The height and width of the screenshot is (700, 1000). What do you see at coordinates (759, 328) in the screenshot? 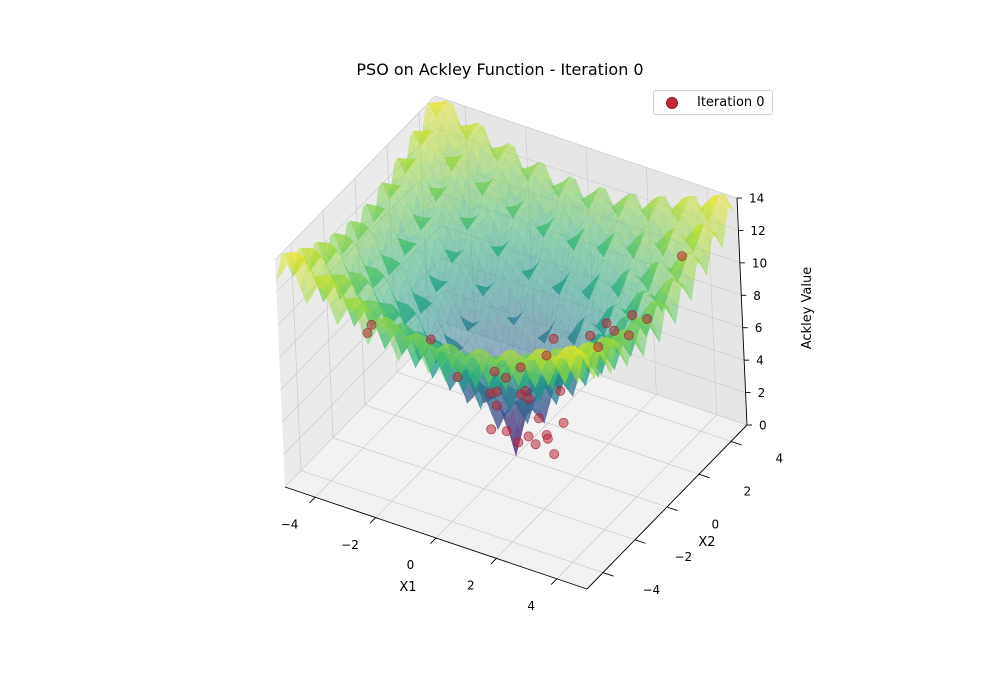
I see `z-tick-label: 6` at bounding box center [759, 328].